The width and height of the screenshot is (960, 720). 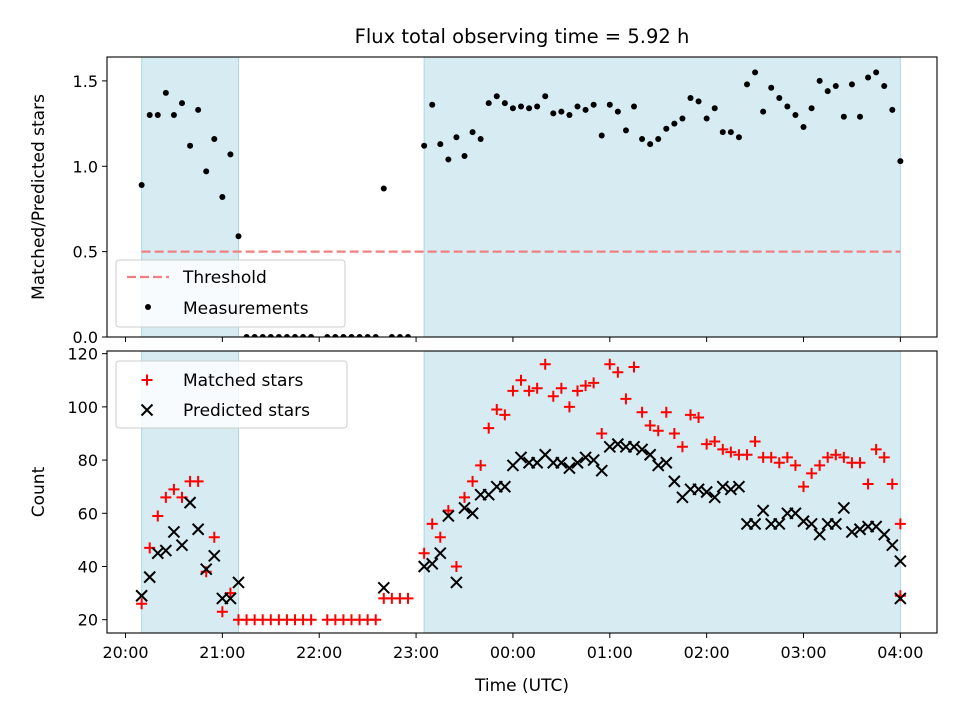 I want to click on legend-matched-label: Matched stars, so click(x=243, y=381).